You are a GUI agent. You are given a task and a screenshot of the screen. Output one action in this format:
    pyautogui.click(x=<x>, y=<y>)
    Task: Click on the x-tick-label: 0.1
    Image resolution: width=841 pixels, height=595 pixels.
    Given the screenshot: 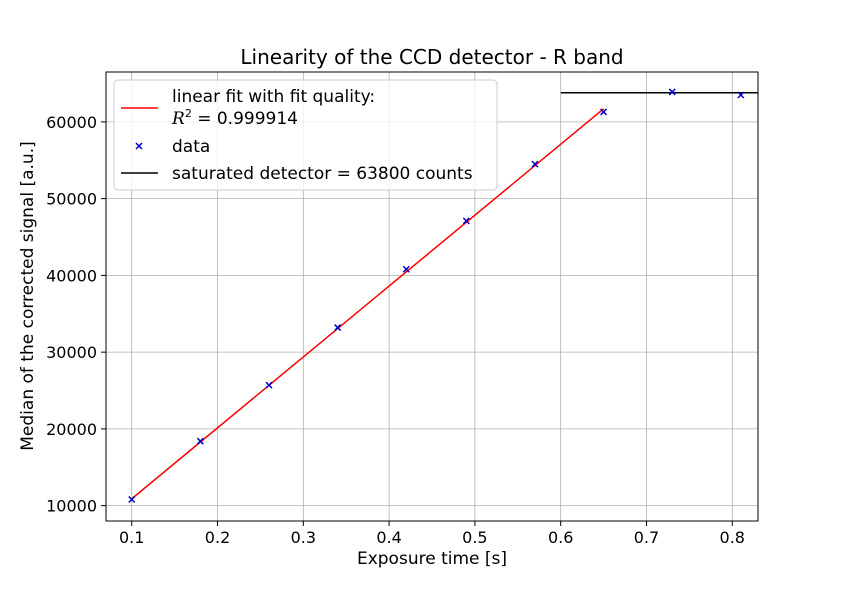 What is the action you would take?
    pyautogui.click(x=131, y=537)
    